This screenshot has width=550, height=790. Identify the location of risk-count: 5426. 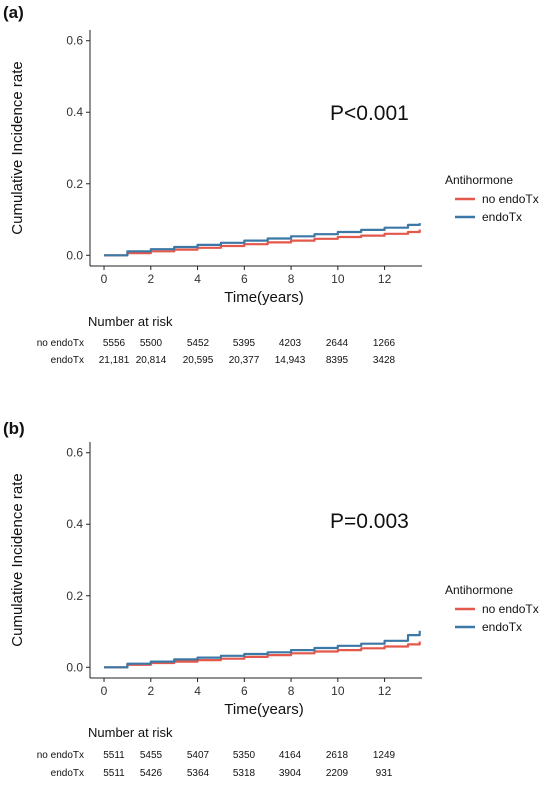
(151, 773).